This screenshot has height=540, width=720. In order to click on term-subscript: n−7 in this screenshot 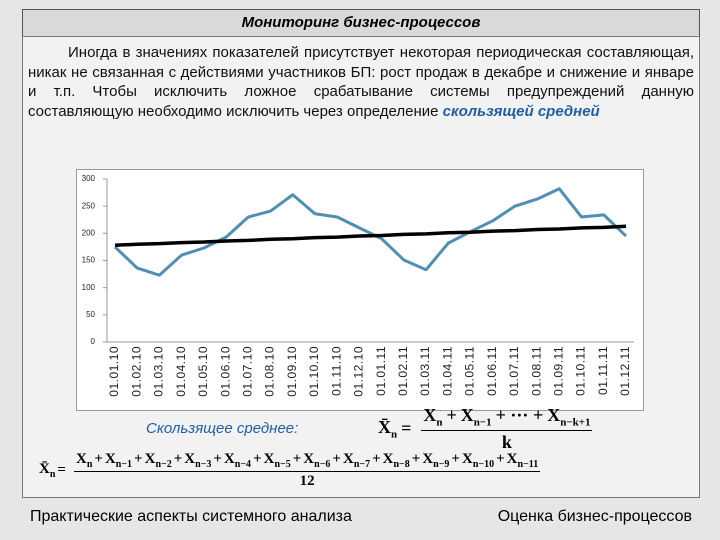, I will do `click(362, 464)`.